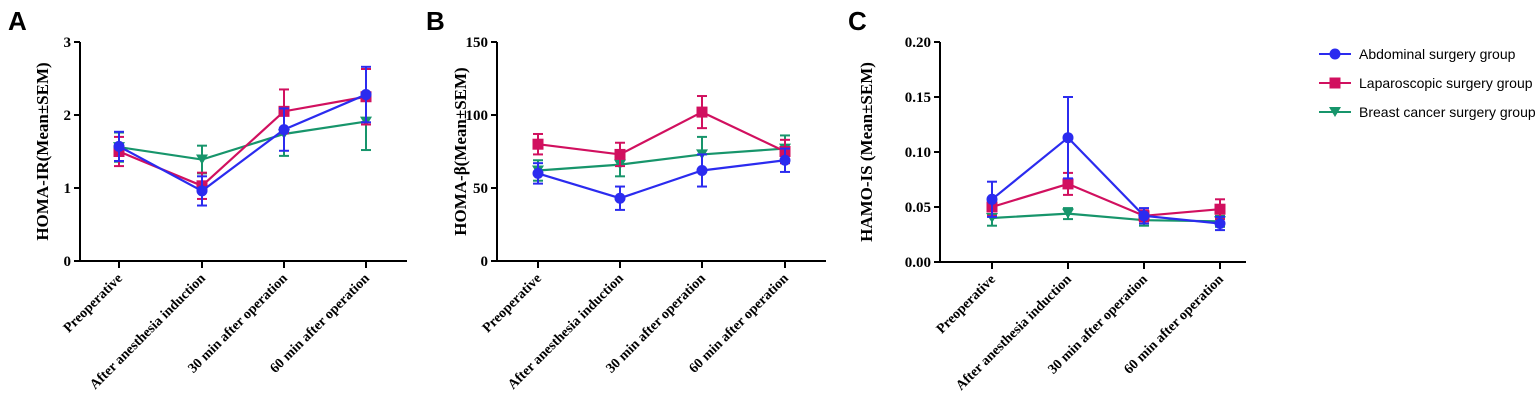 Image resolution: width=1535 pixels, height=418 pixels. I want to click on legend-label: Abdominal surgery group, so click(1437, 54).